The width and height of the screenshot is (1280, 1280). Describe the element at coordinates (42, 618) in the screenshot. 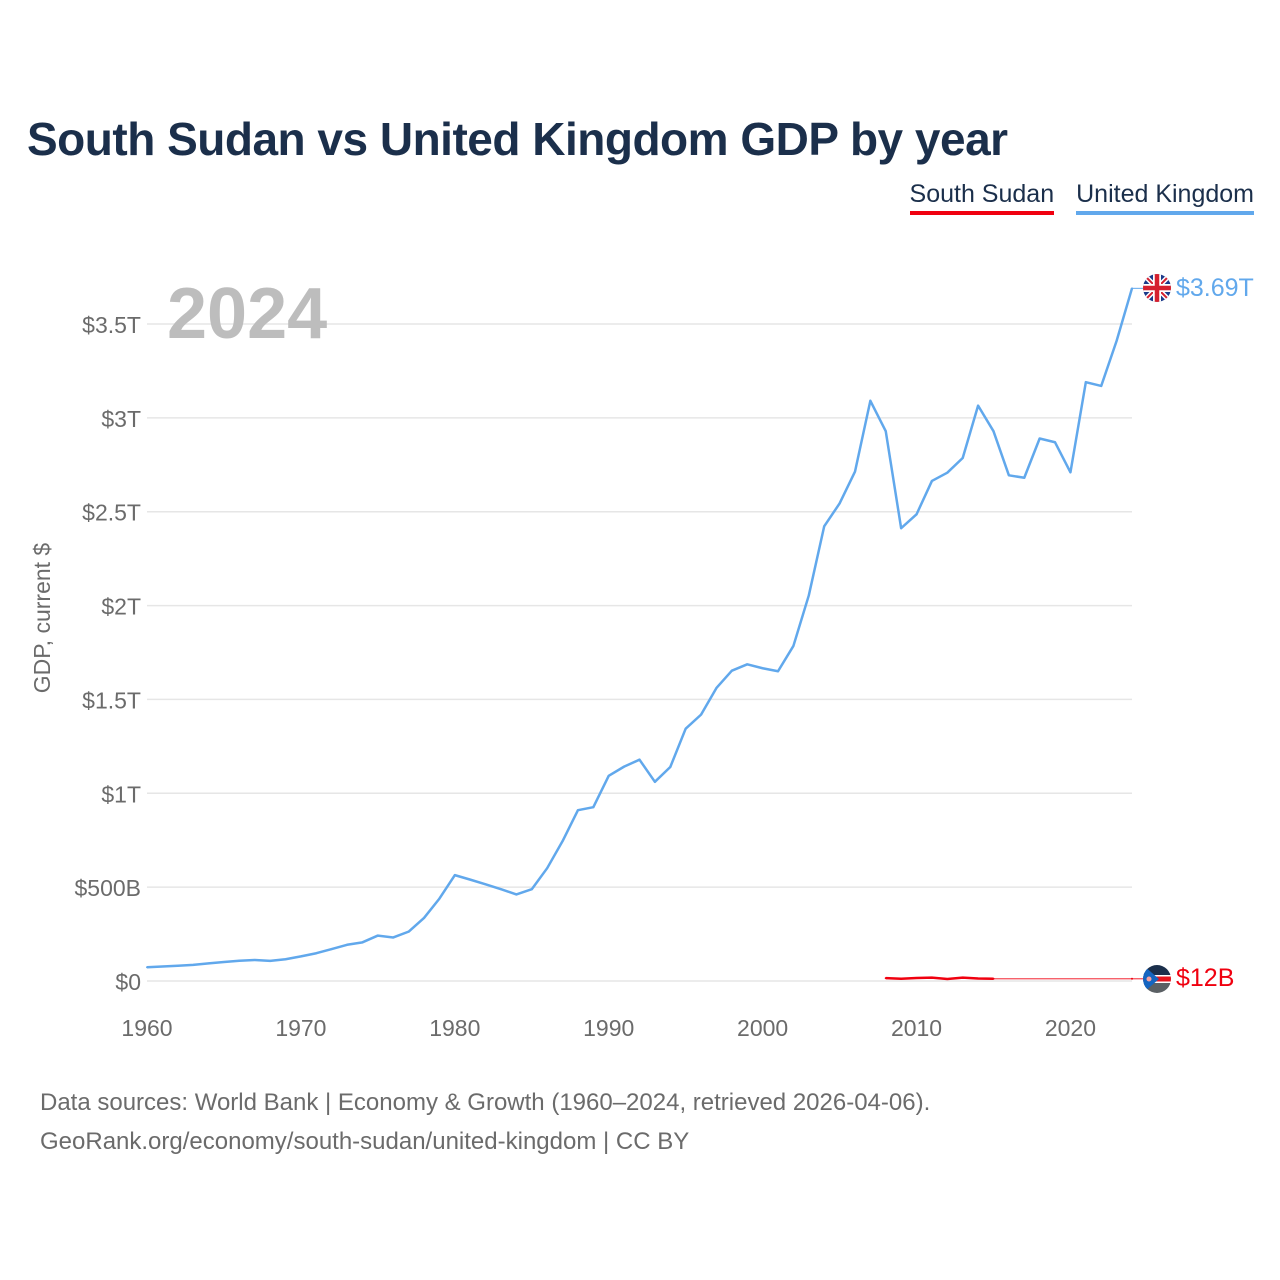

I see `y-axis-label: GDP, current $` at that location.